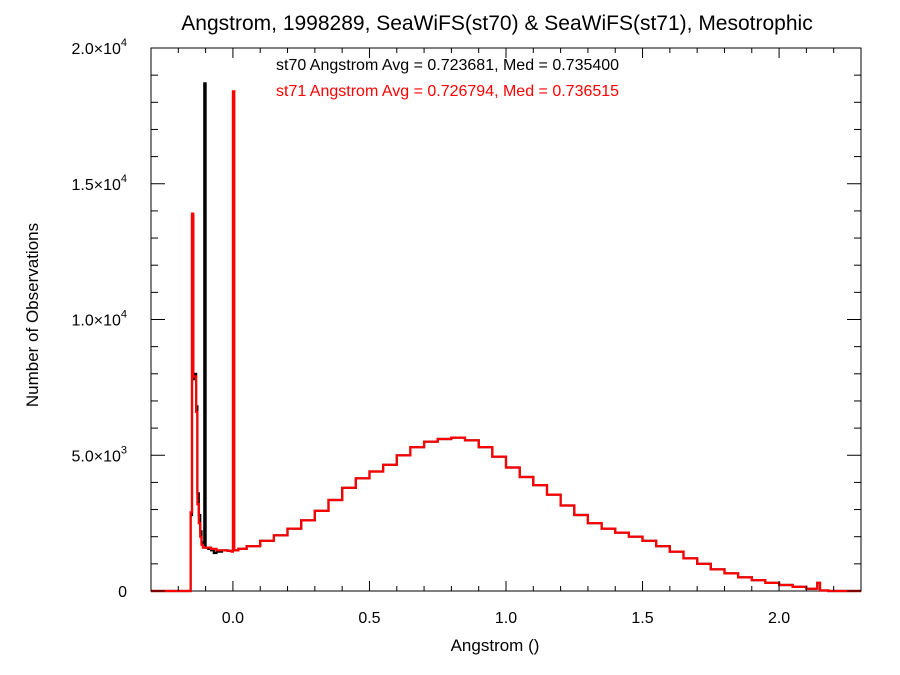 This screenshot has height=675, width=900. I want to click on y-tick-label: 0, so click(122, 592).